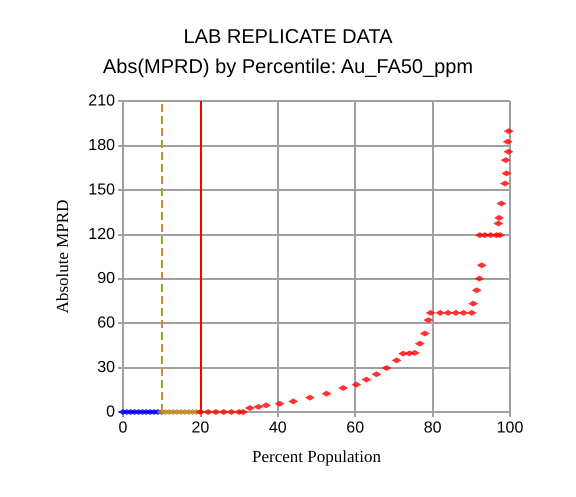 The height and width of the screenshot is (497, 576). What do you see at coordinates (317, 456) in the screenshot?
I see `x-axis-title: Percent Population` at bounding box center [317, 456].